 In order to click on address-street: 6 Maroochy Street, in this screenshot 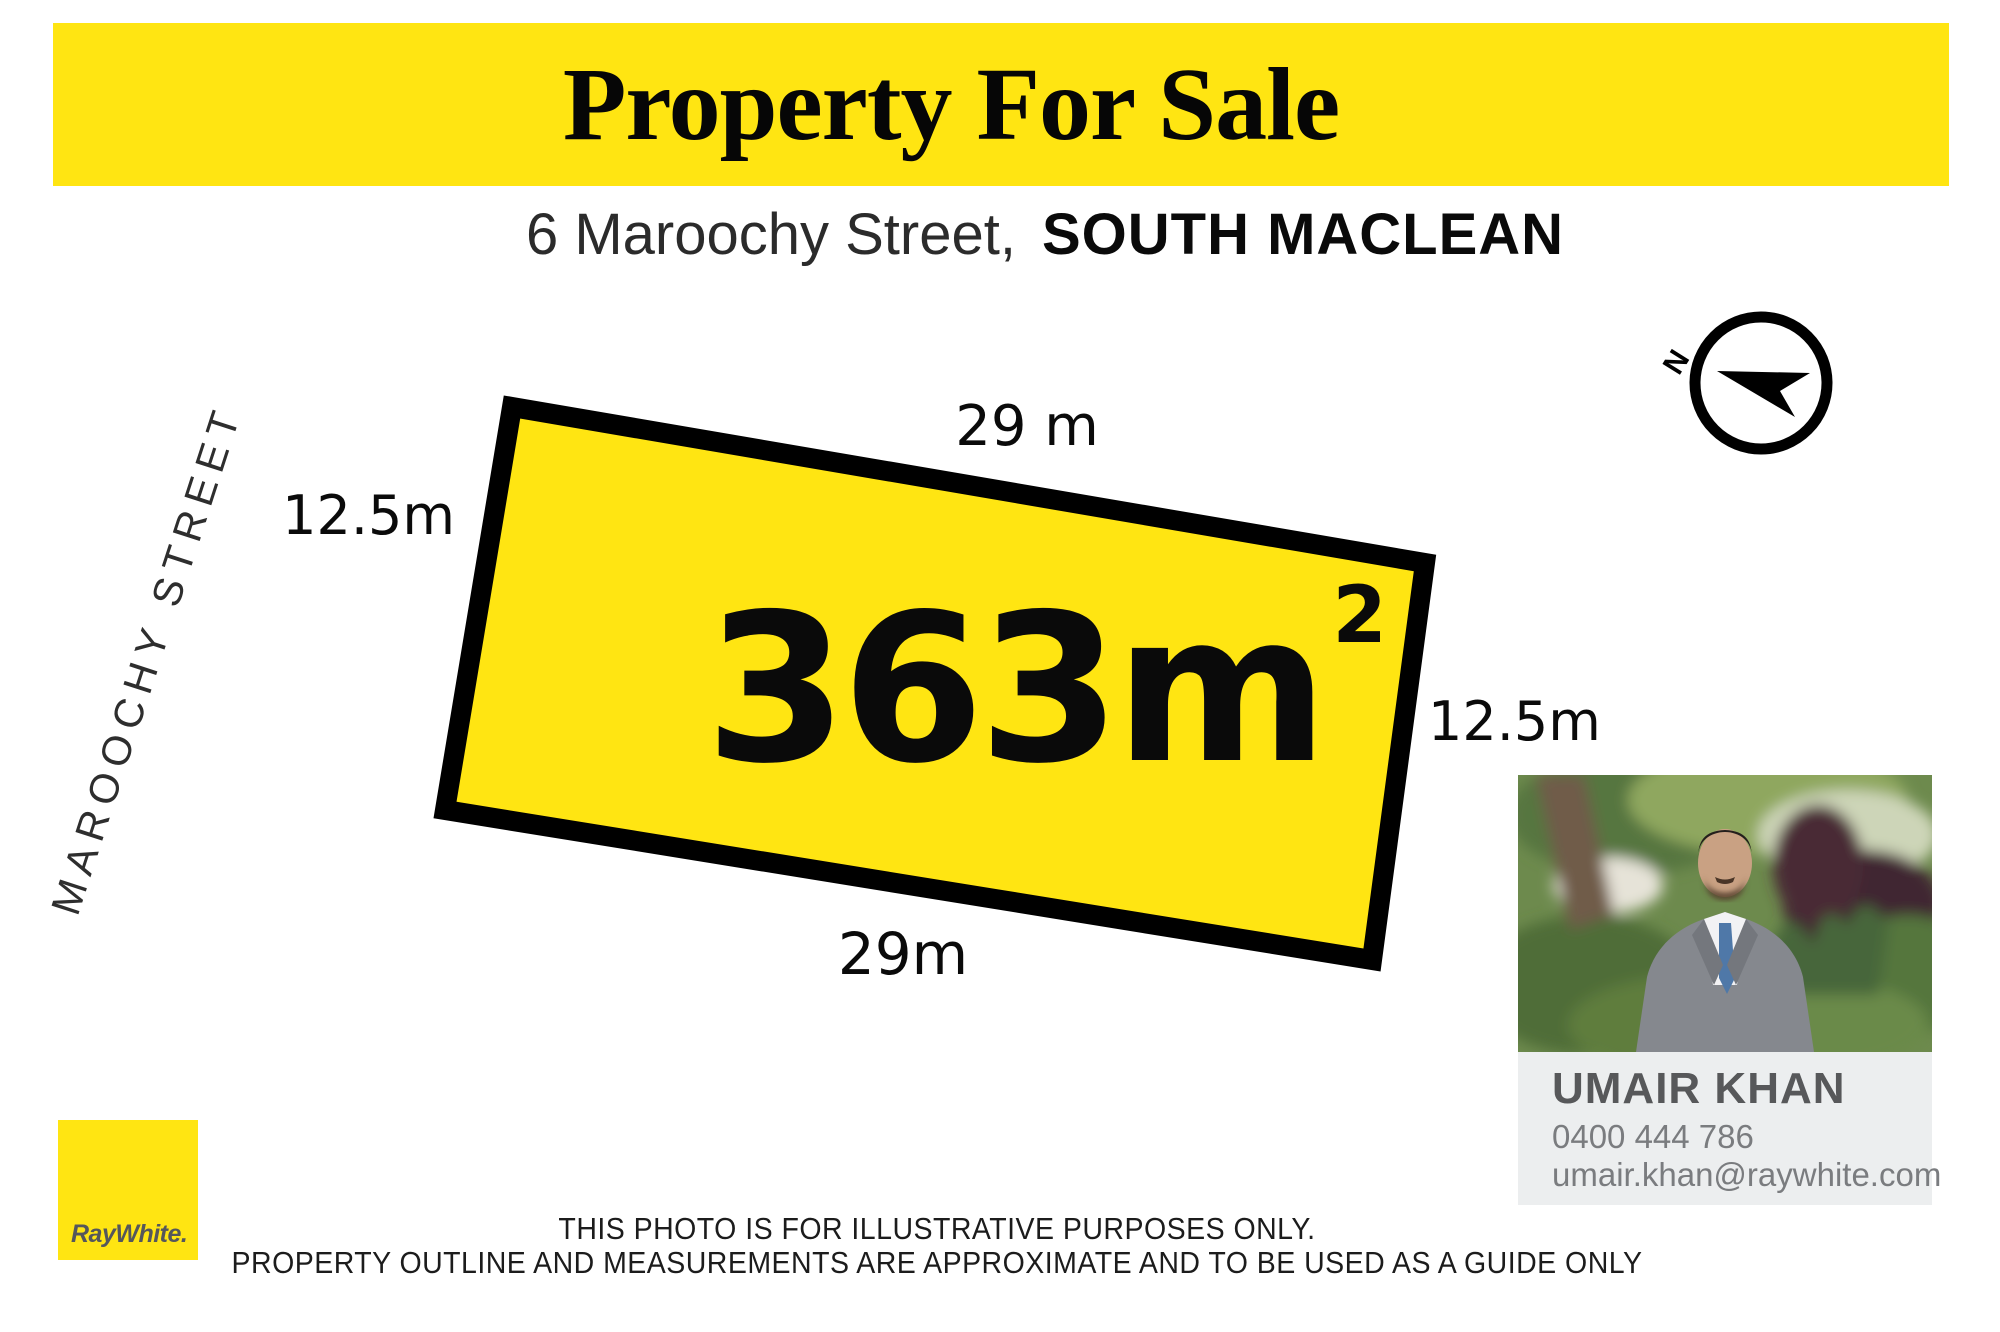, I will do `click(770, 234)`.